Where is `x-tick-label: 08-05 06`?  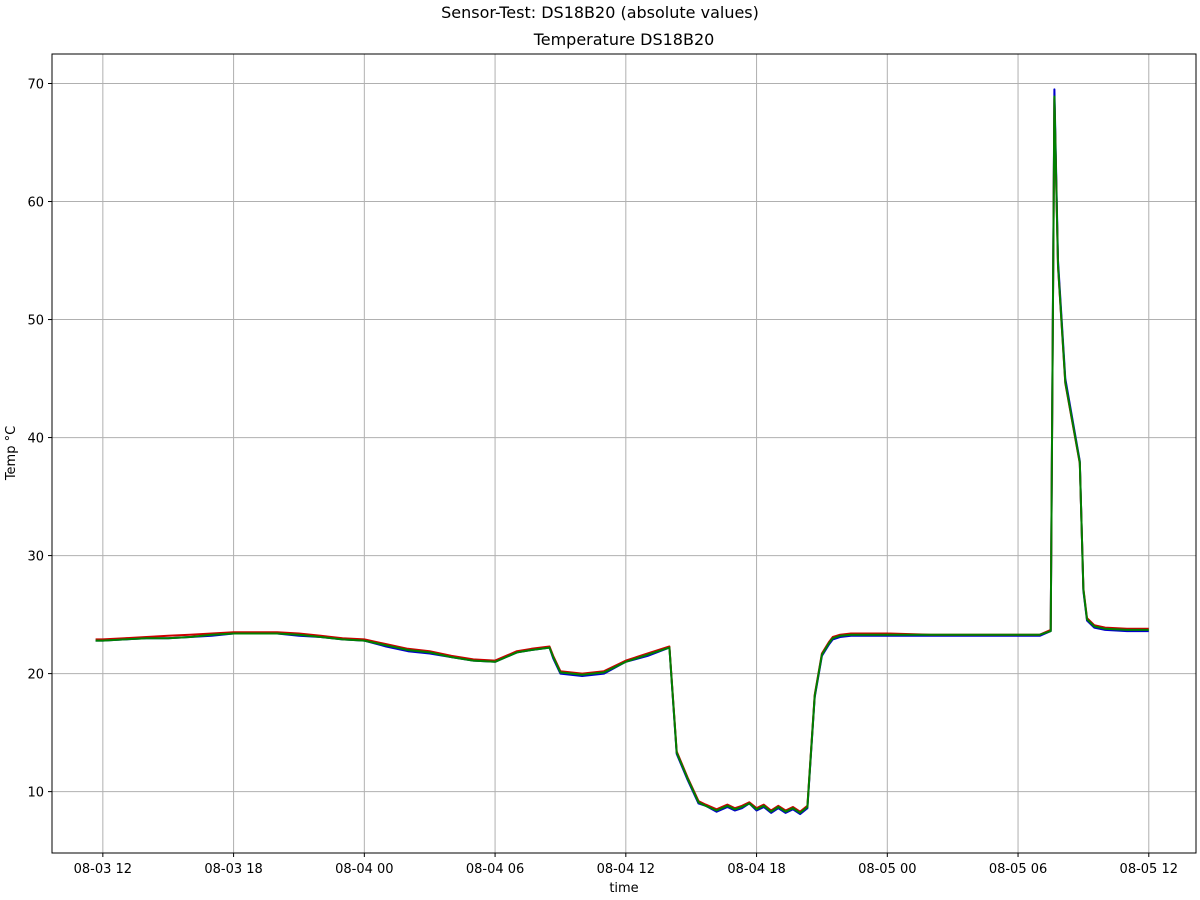 x-tick-label: 08-05 06 is located at coordinates (1018, 869).